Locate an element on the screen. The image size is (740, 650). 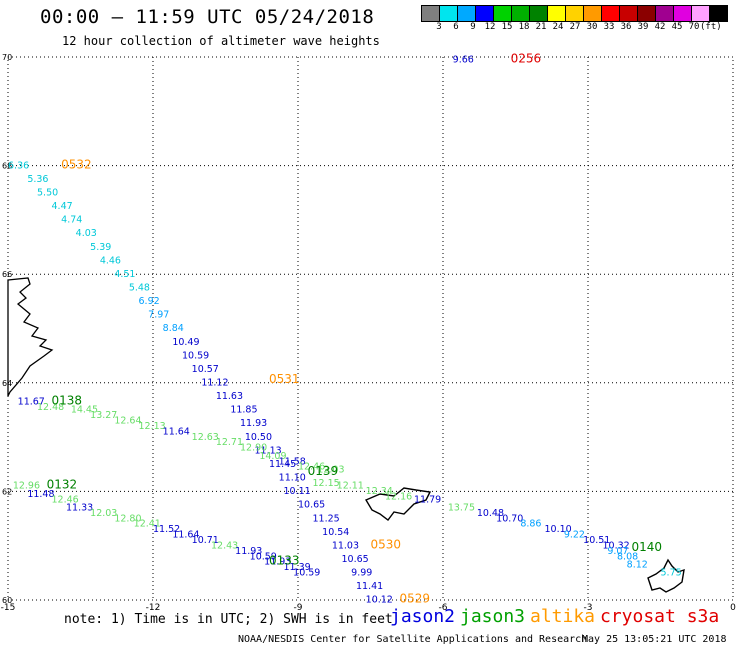
wave-height-value: 12.48 is located at coordinates (50, 407).